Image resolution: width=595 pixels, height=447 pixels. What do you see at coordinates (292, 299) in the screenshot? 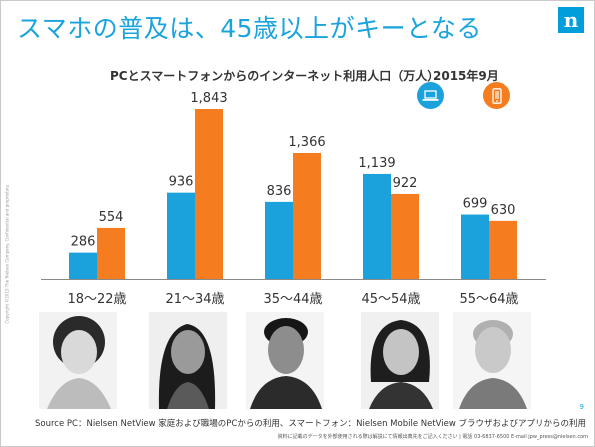
I see `category-label-3: 35～44歳` at bounding box center [292, 299].